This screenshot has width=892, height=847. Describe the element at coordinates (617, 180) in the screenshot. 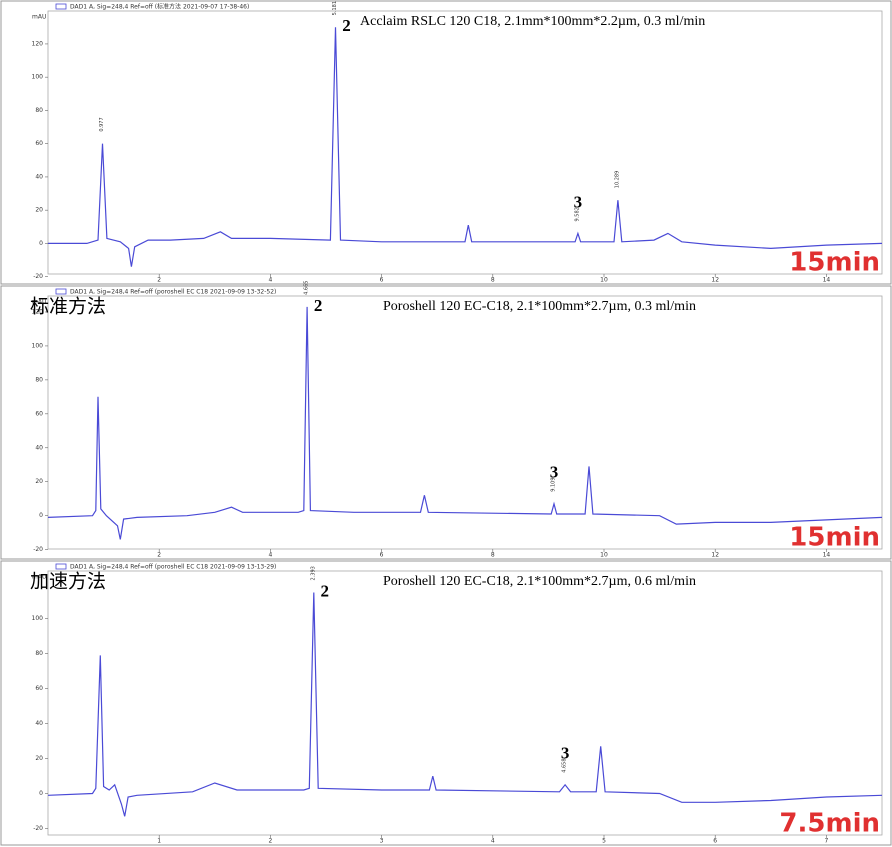

I see `retention-time-label: 10.289` at that location.